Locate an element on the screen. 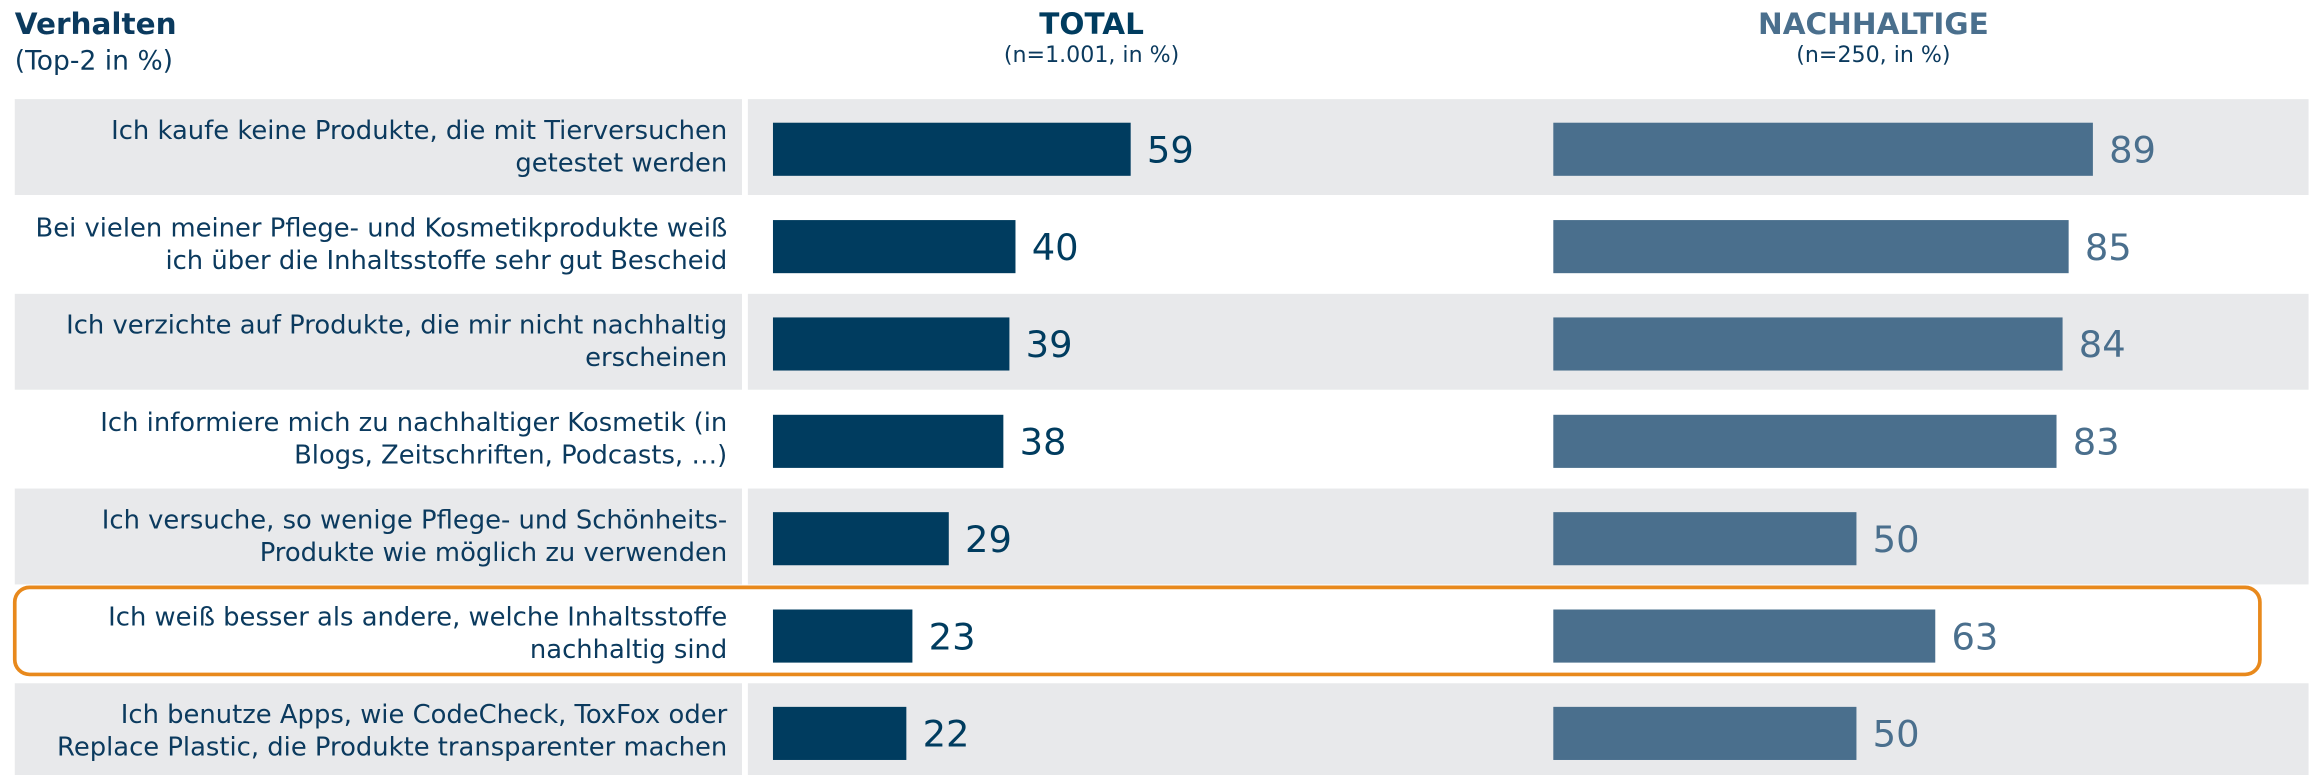  value-label: 39 is located at coordinates (1049, 344).